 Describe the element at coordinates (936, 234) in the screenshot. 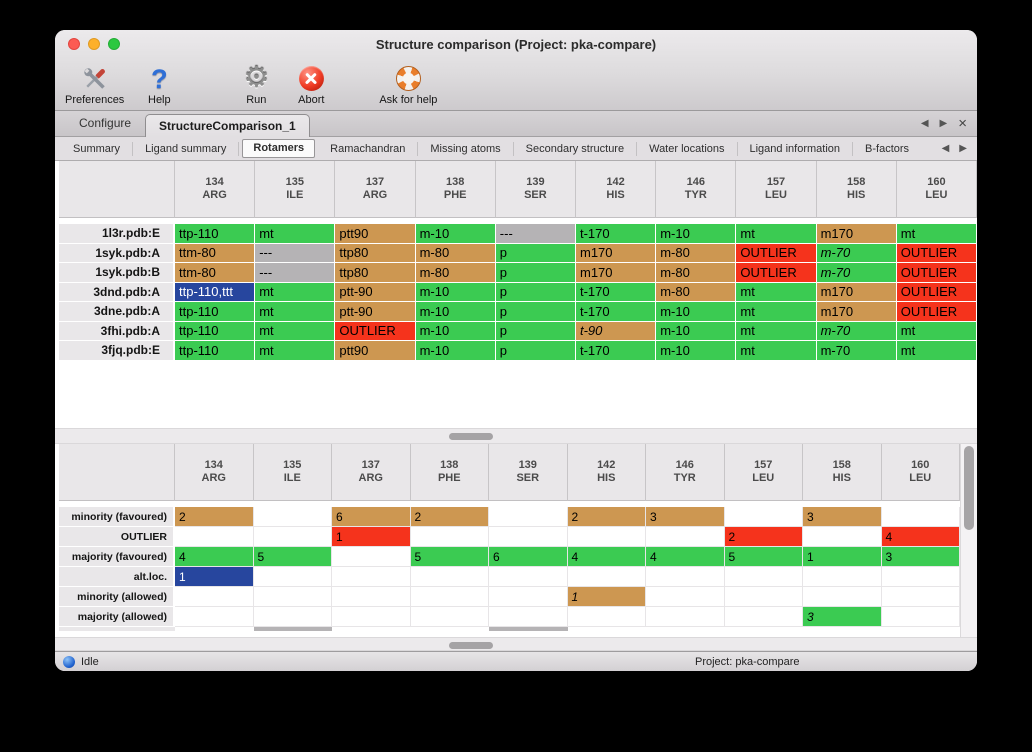

I see `rotamer-cell-1l3r-pdb-e-160: mt` at that location.